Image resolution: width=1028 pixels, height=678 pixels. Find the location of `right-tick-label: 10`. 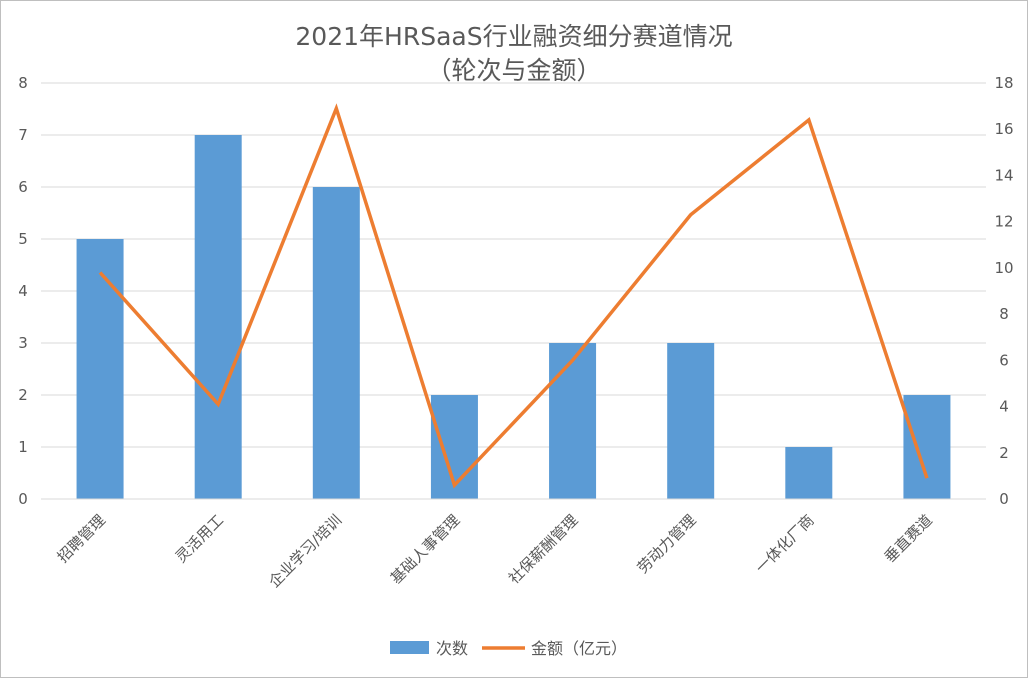

right-tick-label: 10 is located at coordinates (1003, 268).